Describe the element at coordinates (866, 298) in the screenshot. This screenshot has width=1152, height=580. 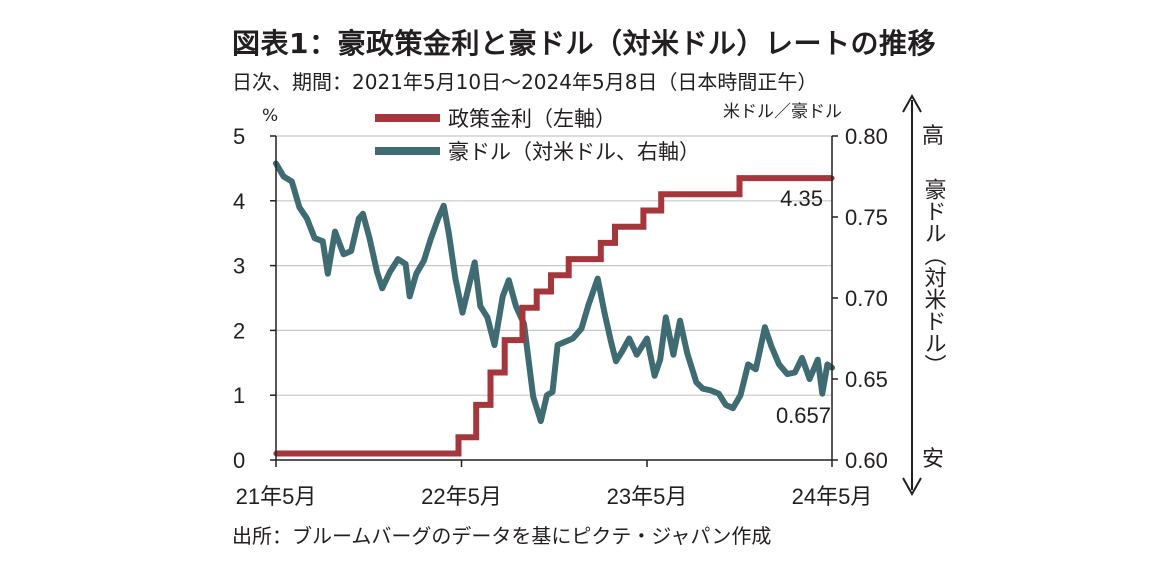
I see `right-tick-label: 0.70` at that location.